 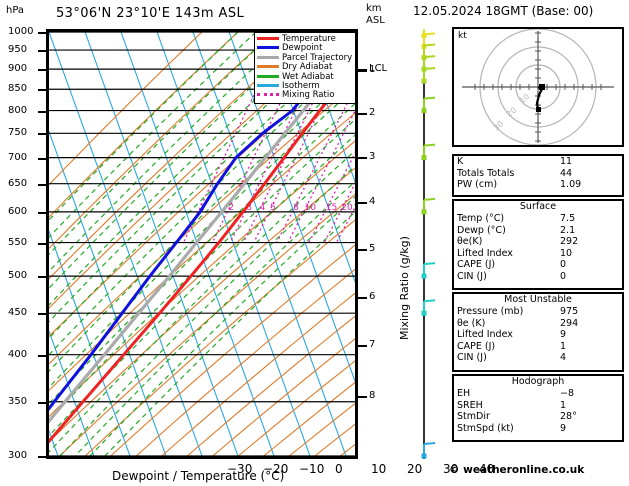 What do you see at coordinates (18, 276) in the screenshot?
I see `pressure-tick-label: 500` at bounding box center [18, 276].